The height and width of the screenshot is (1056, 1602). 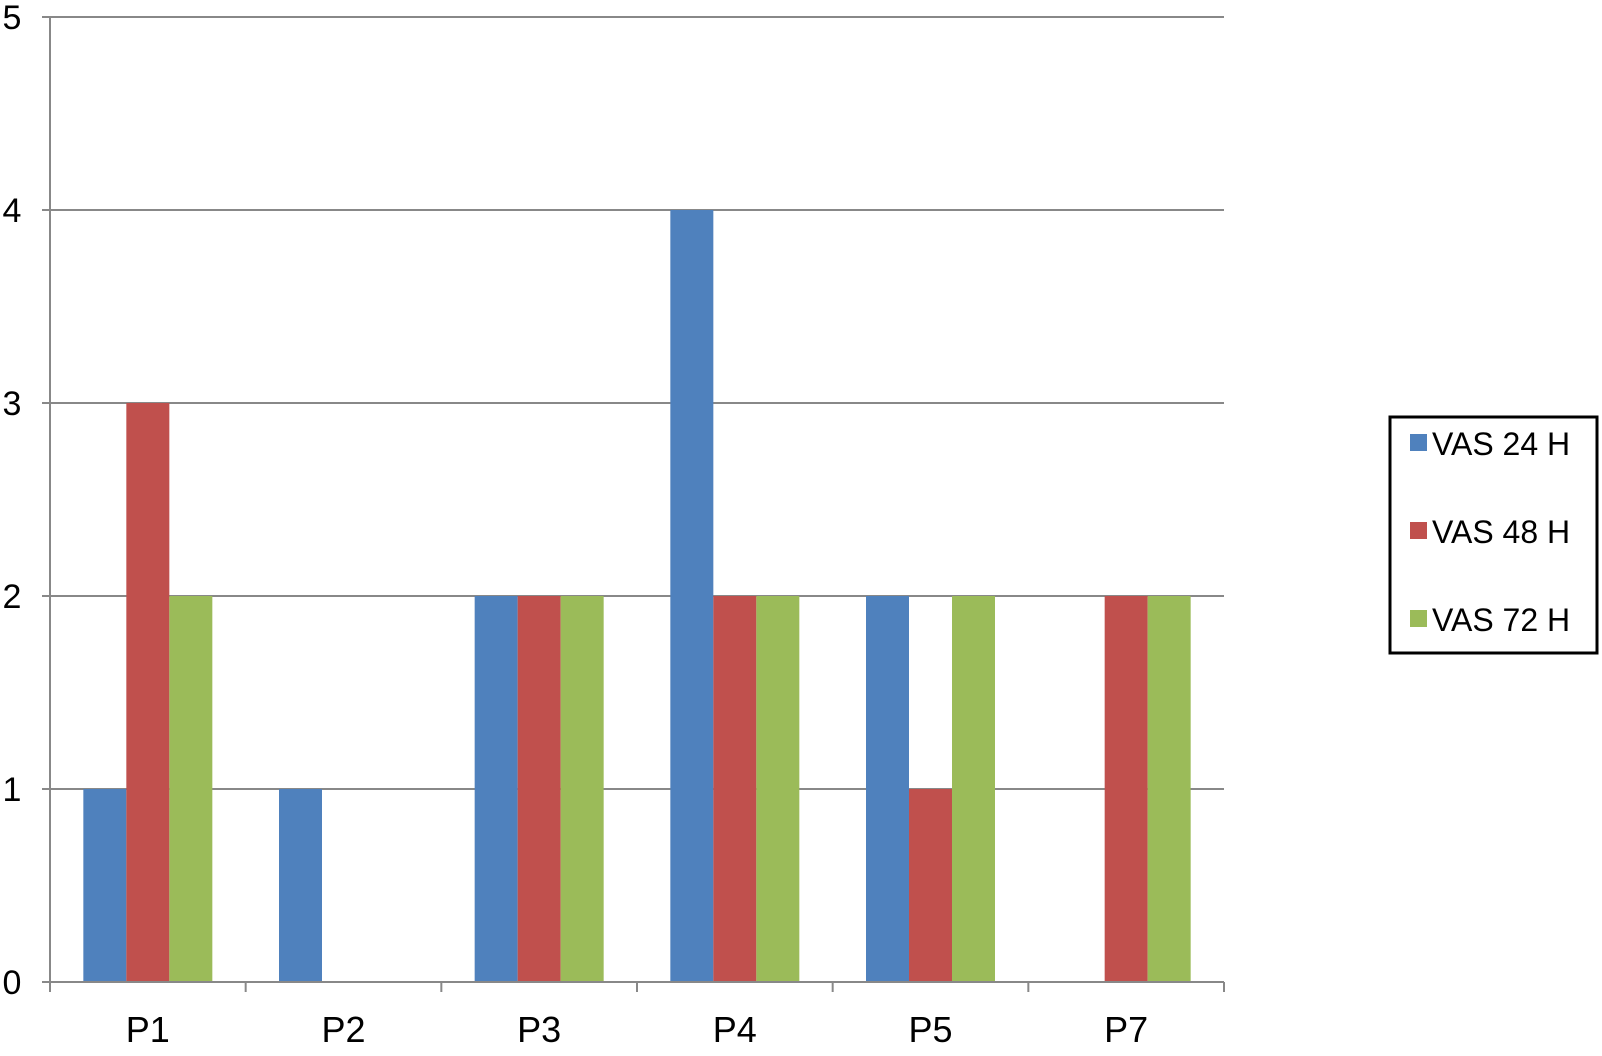 What do you see at coordinates (1126, 1029) in the screenshot?
I see `x-tick-label: P7` at bounding box center [1126, 1029].